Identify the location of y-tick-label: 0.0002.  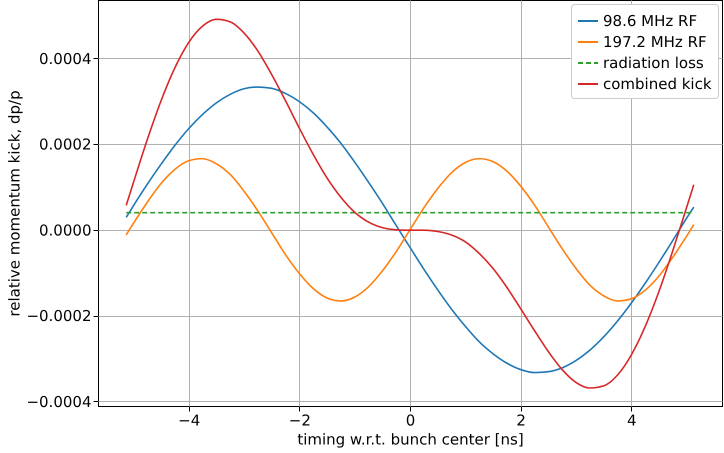
(65, 145).